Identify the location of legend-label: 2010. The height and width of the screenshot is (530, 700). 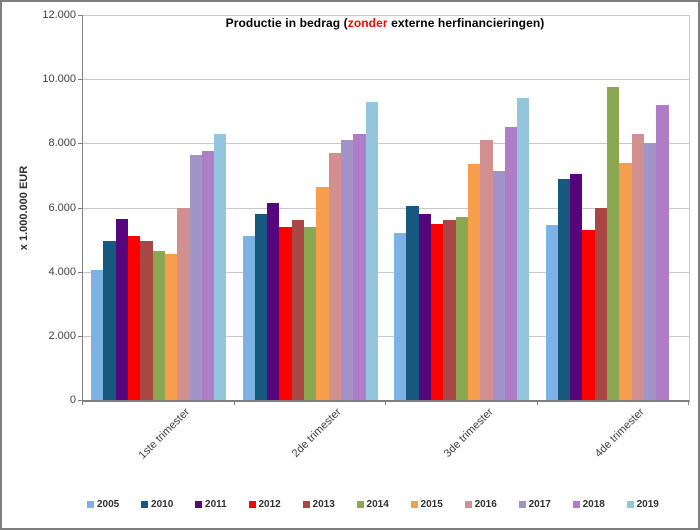
(162, 504).